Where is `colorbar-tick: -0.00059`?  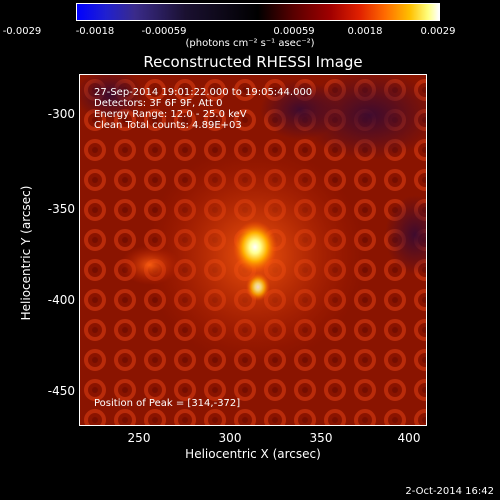
colorbar-tick: -0.00059 is located at coordinates (164, 31).